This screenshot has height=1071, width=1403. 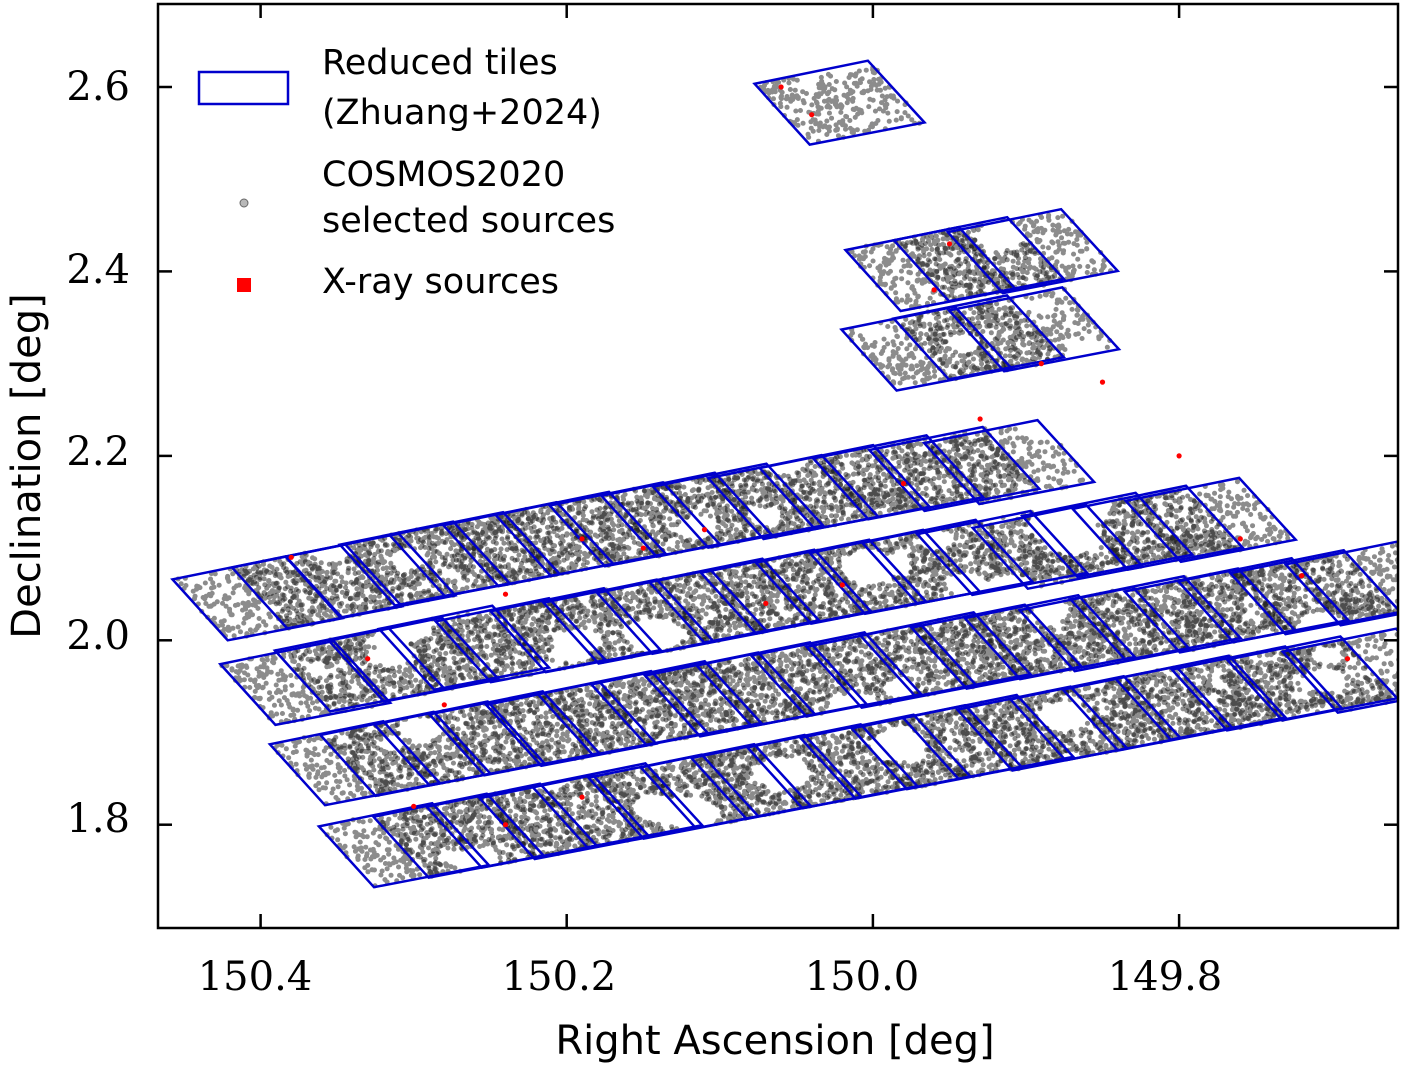 What do you see at coordinates (244, 203) in the screenshot?
I see `legend-cosmos-marker` at bounding box center [244, 203].